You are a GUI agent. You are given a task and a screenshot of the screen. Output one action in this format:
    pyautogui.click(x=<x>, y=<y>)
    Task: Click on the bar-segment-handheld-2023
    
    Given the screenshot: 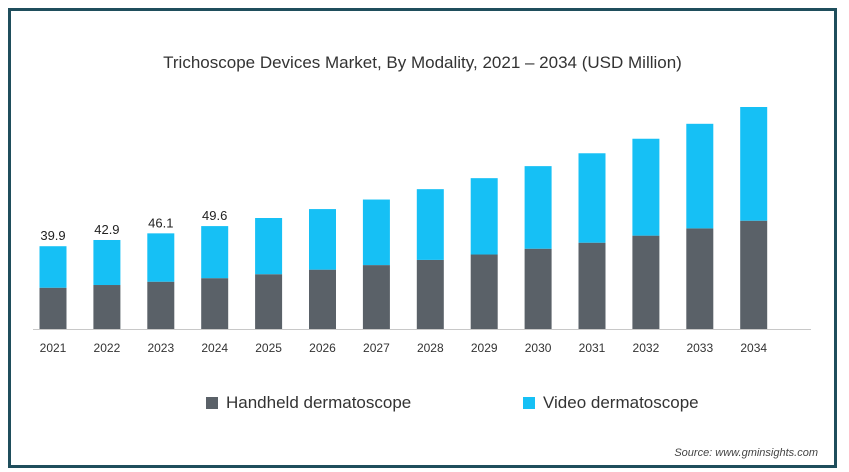 What is the action you would take?
    pyautogui.click(x=161, y=305)
    